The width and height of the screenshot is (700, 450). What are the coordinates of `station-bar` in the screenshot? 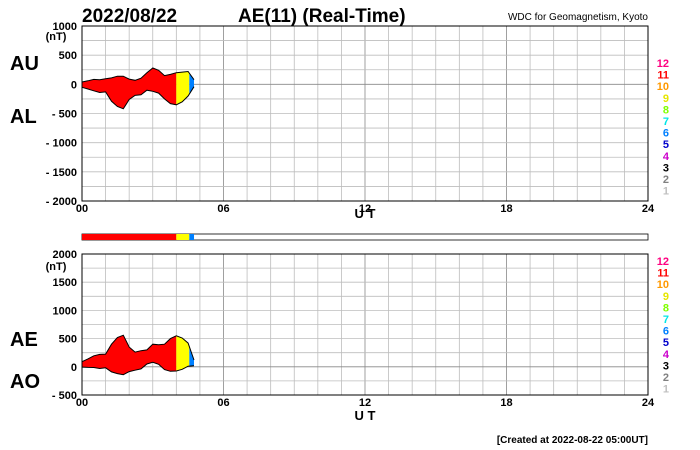 It's located at (138, 237).